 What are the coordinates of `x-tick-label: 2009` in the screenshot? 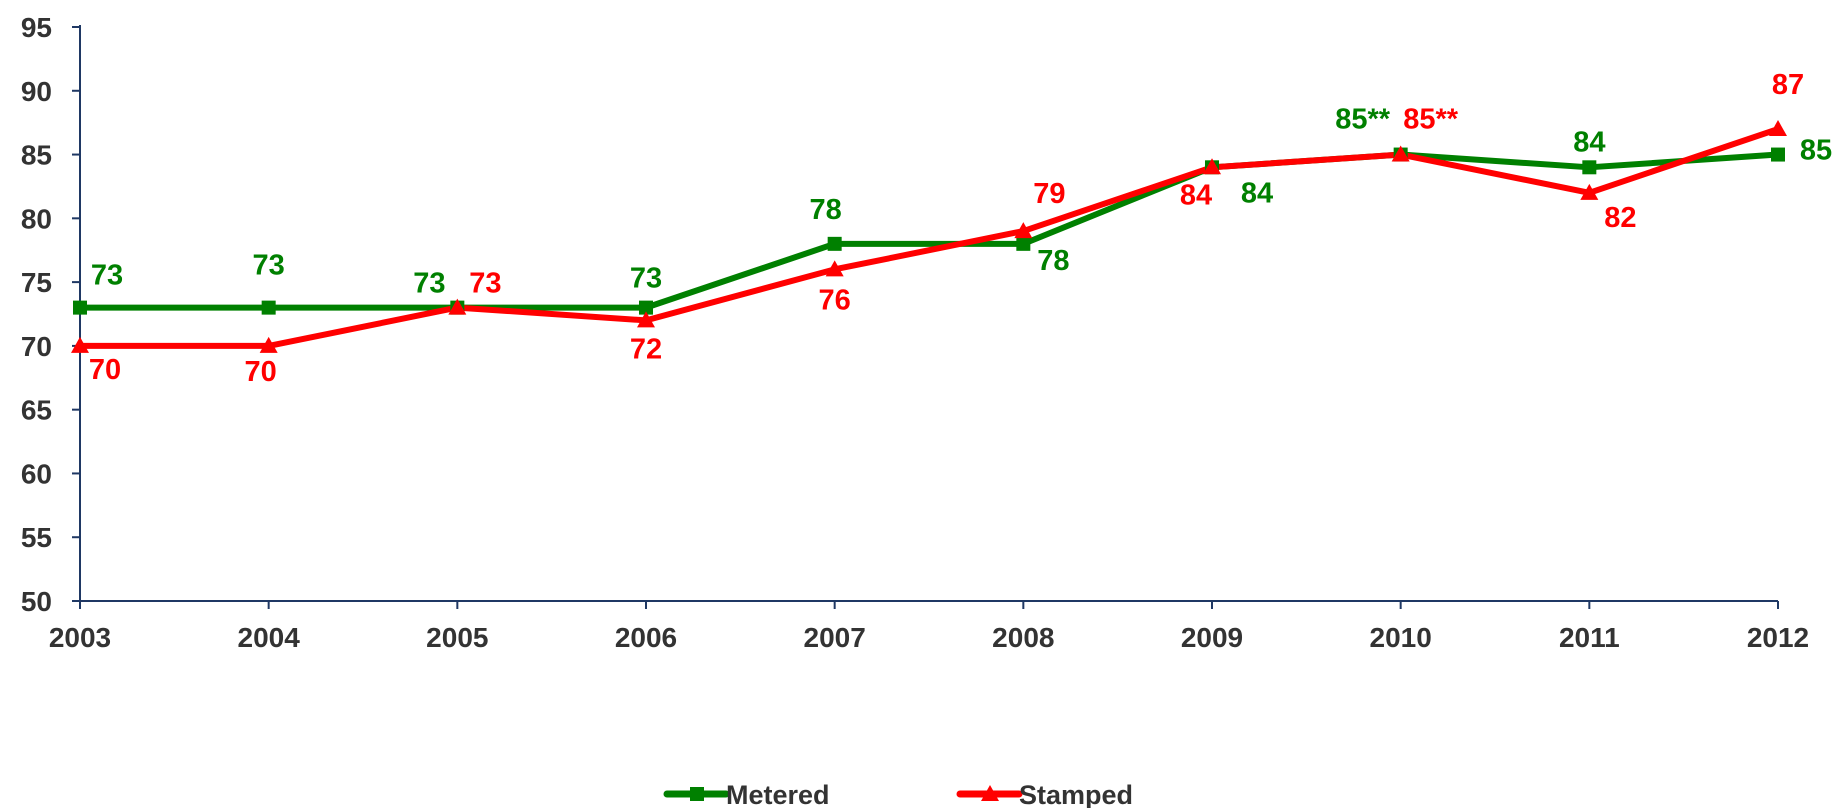 It's located at (1212, 637).